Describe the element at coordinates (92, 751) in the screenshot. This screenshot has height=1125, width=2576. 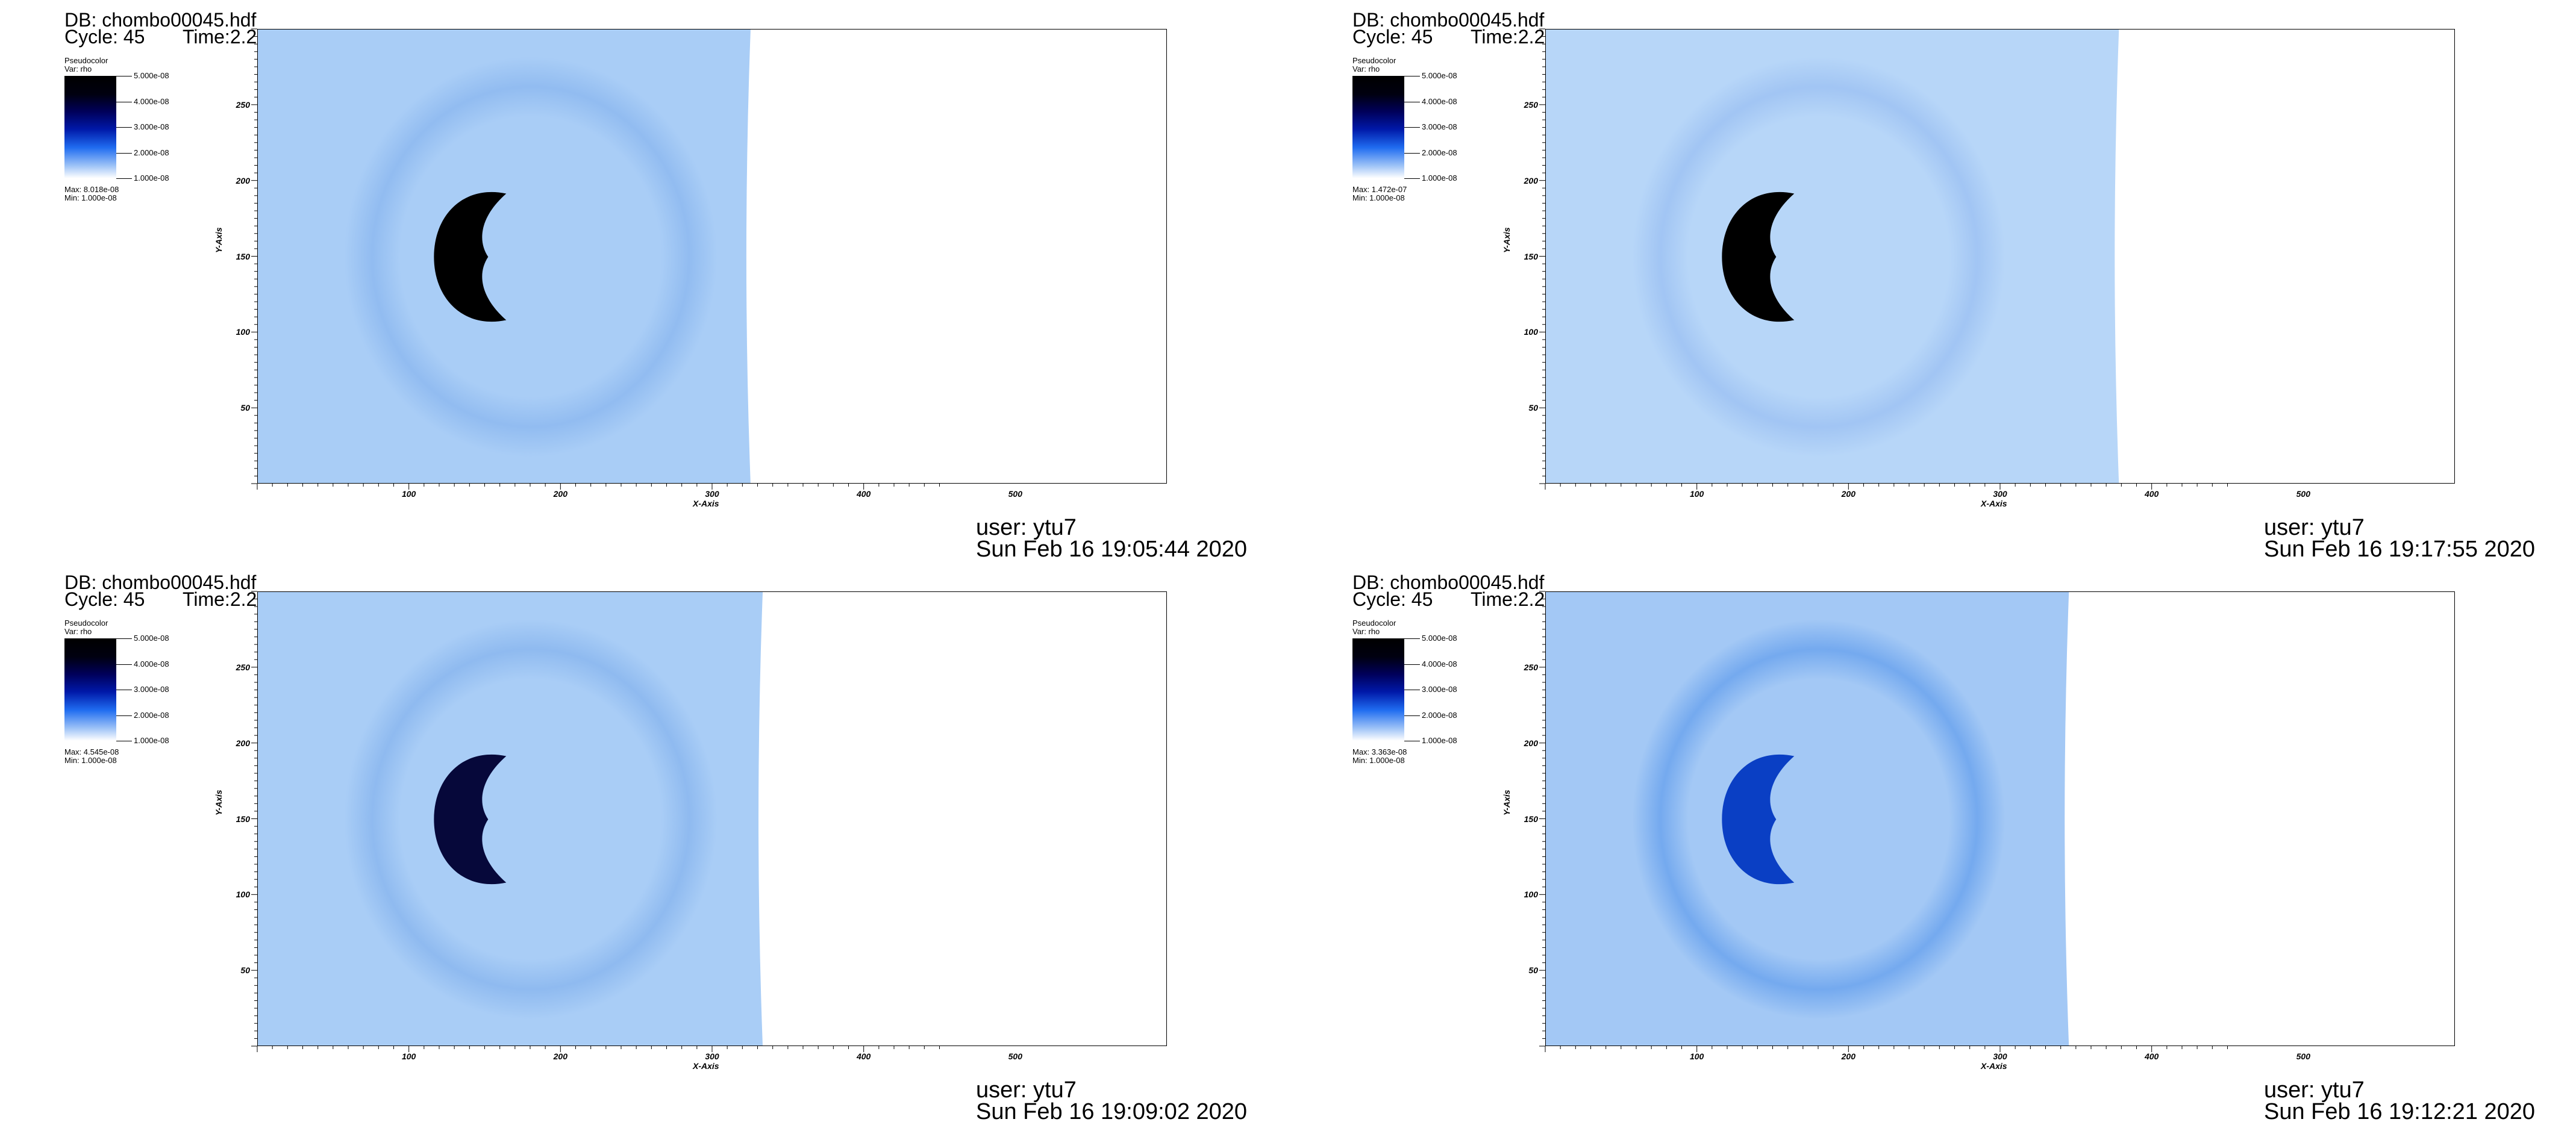
I see `legend-max-value: Max: 4.545e-08` at that location.